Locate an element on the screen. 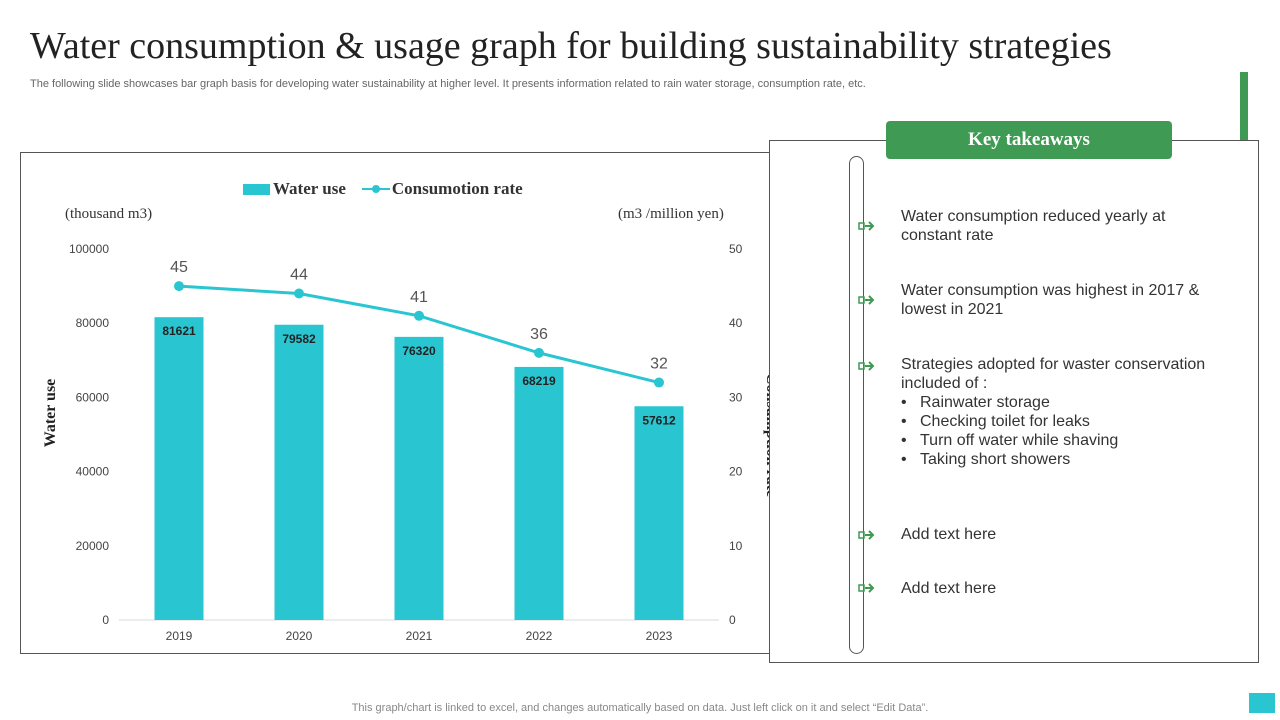 The width and height of the screenshot is (1280, 720). accent-bar is located at coordinates (1244, 115).